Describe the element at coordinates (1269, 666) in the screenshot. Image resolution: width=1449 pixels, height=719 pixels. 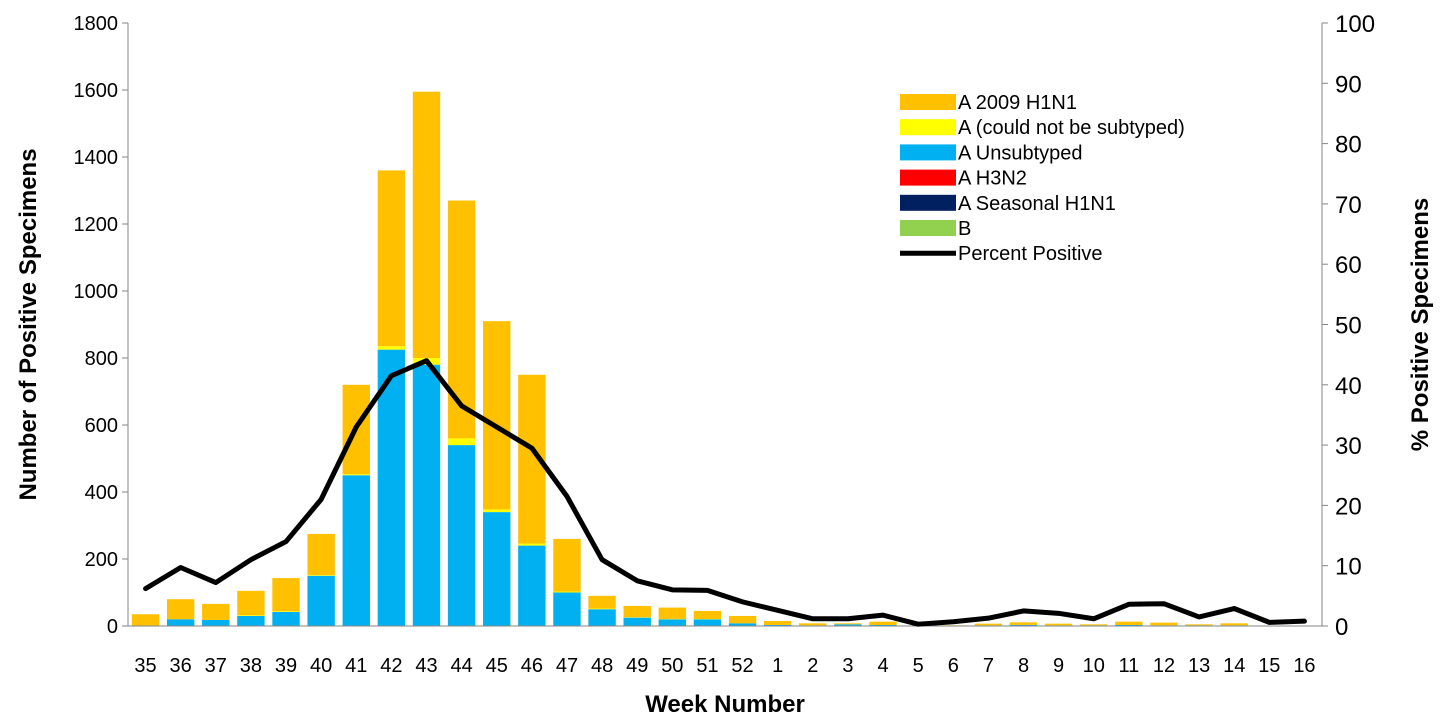
I see `x-tick-label: 15` at that location.